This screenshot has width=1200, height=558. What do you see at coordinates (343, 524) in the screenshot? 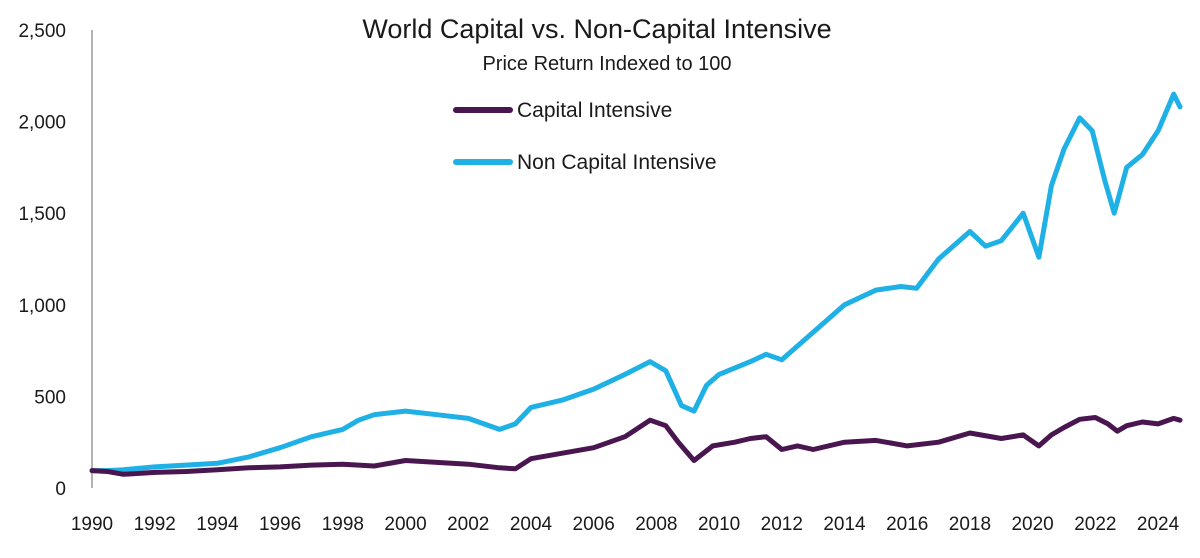
I see `x-tick-label: 1998` at bounding box center [343, 524].